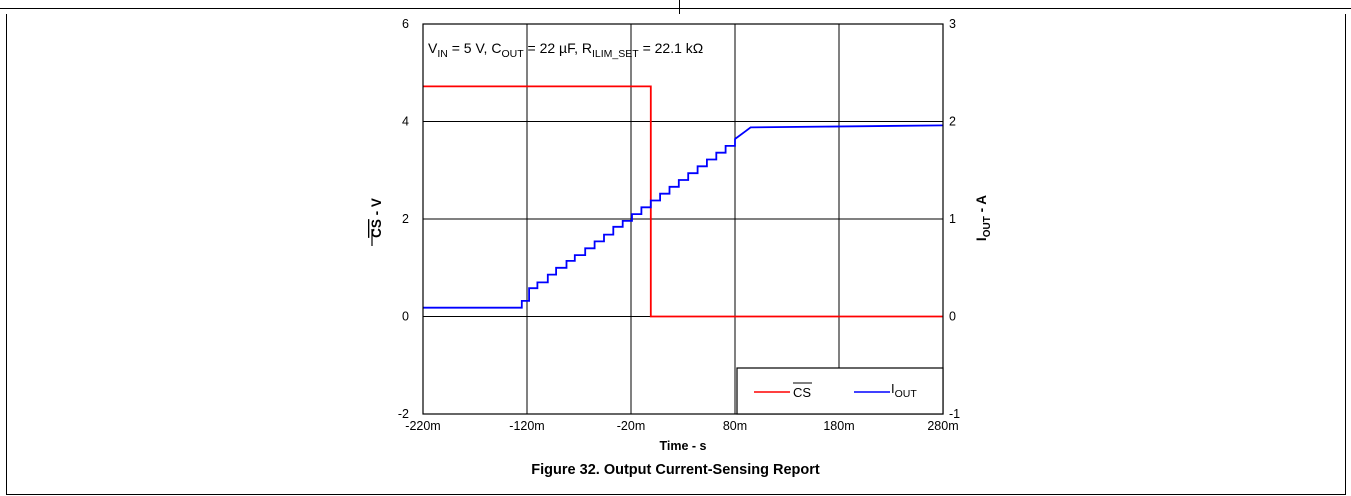 This screenshot has height=496, width=1351. Describe the element at coordinates (403, 414) in the screenshot. I see `y-left-tick-label: -2` at that location.